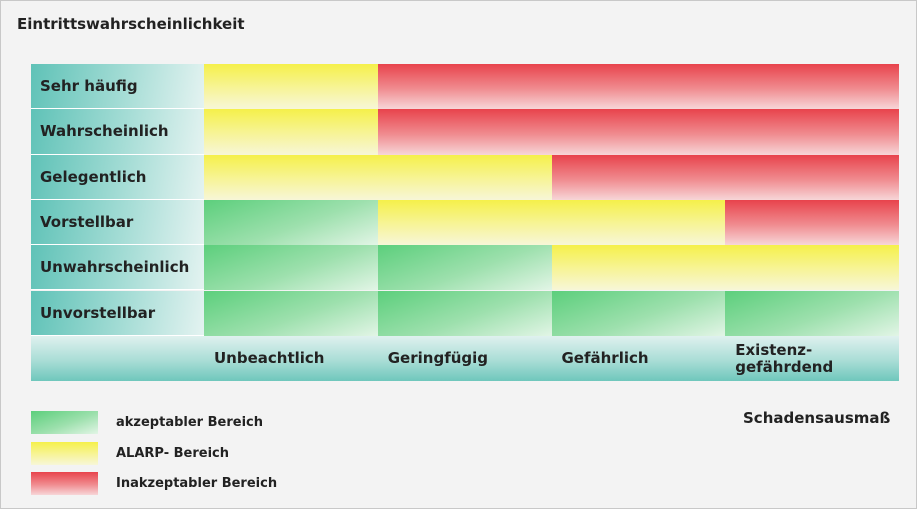 The height and width of the screenshot is (509, 917). What do you see at coordinates (117, 87) in the screenshot?
I see `row-label: Sehr häufig` at bounding box center [117, 87].